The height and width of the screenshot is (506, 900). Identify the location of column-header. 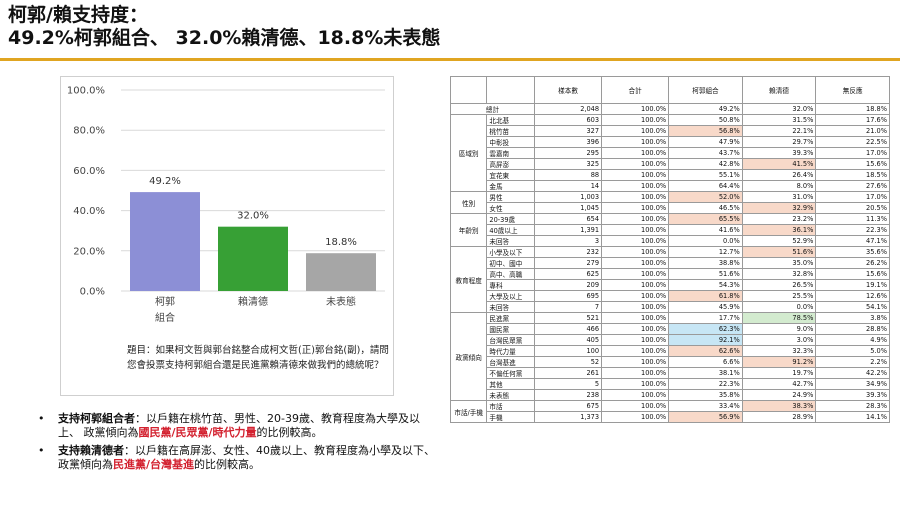
(468, 90).